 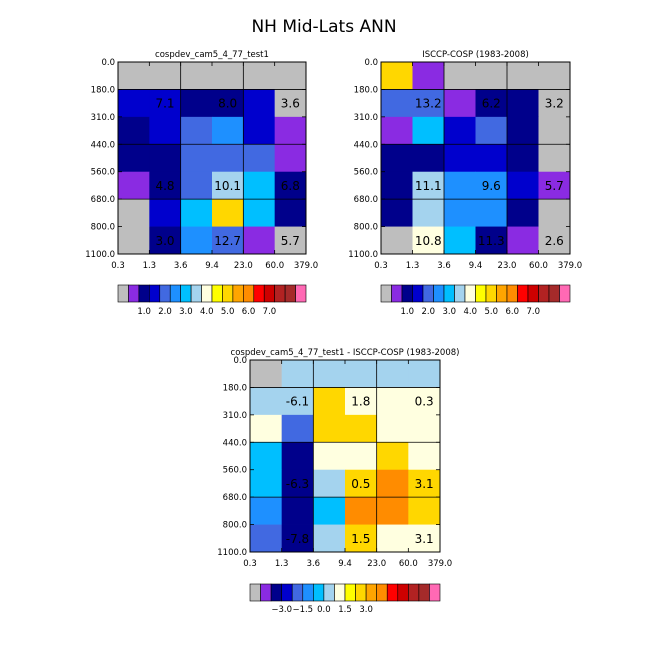 What do you see at coordinates (103, 90) in the screenshot?
I see `y-tick-label: 180.0` at bounding box center [103, 90].